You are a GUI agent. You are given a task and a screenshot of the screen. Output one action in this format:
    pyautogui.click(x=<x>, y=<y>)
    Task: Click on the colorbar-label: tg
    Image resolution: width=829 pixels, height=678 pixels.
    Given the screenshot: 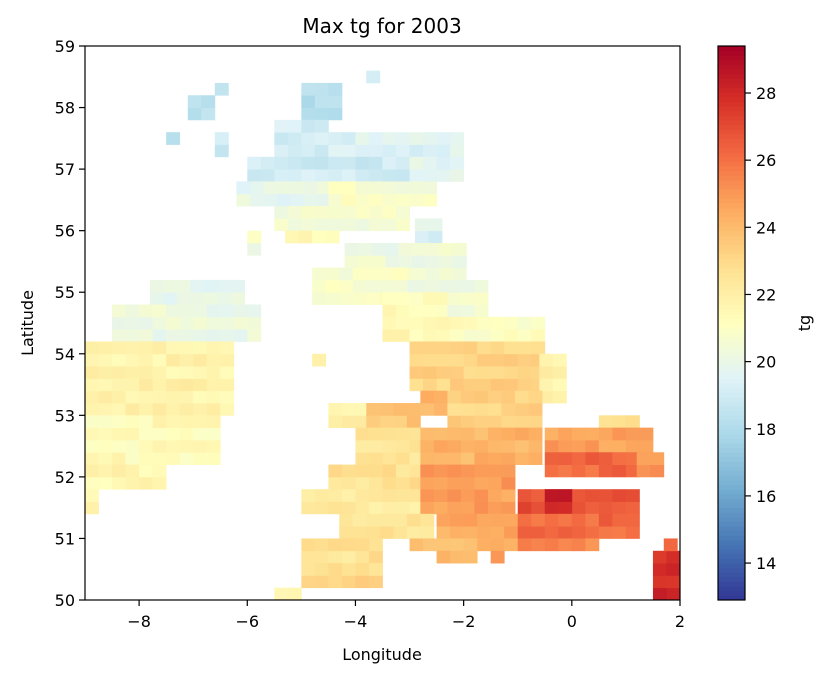 What is the action you would take?
    pyautogui.click(x=804, y=323)
    